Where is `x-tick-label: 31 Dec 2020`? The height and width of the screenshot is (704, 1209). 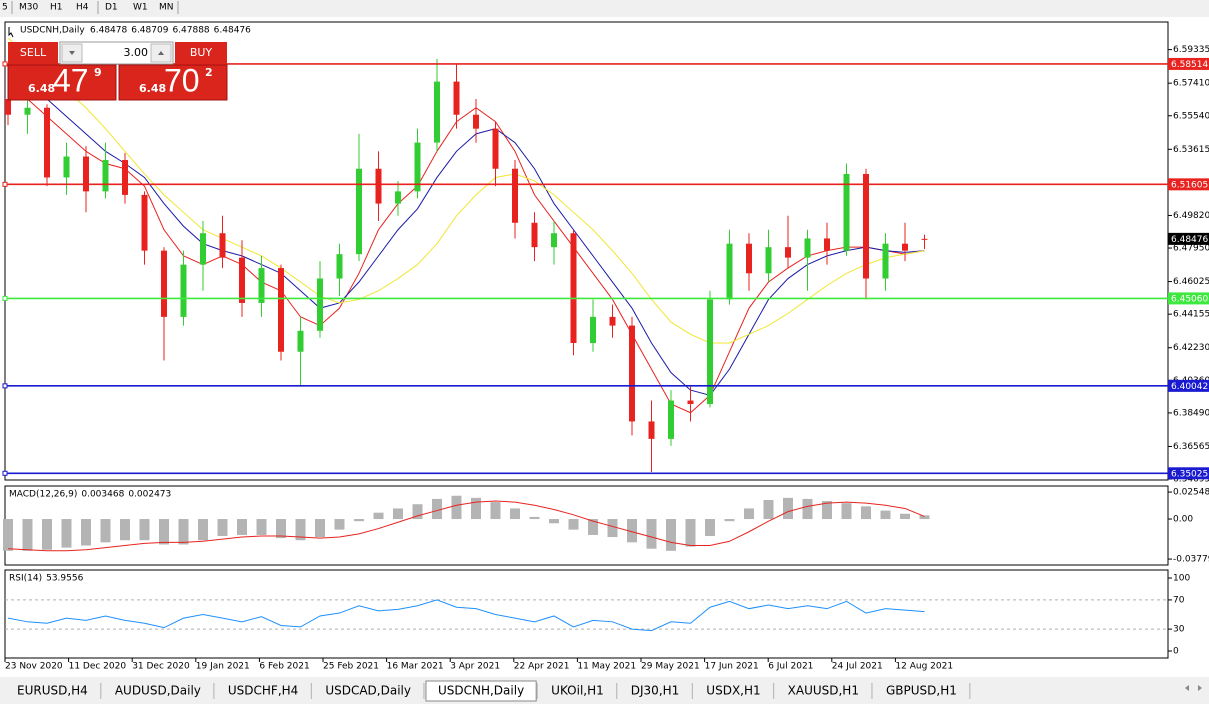 x-tick-label: 31 Dec 2020 is located at coordinates (161, 667).